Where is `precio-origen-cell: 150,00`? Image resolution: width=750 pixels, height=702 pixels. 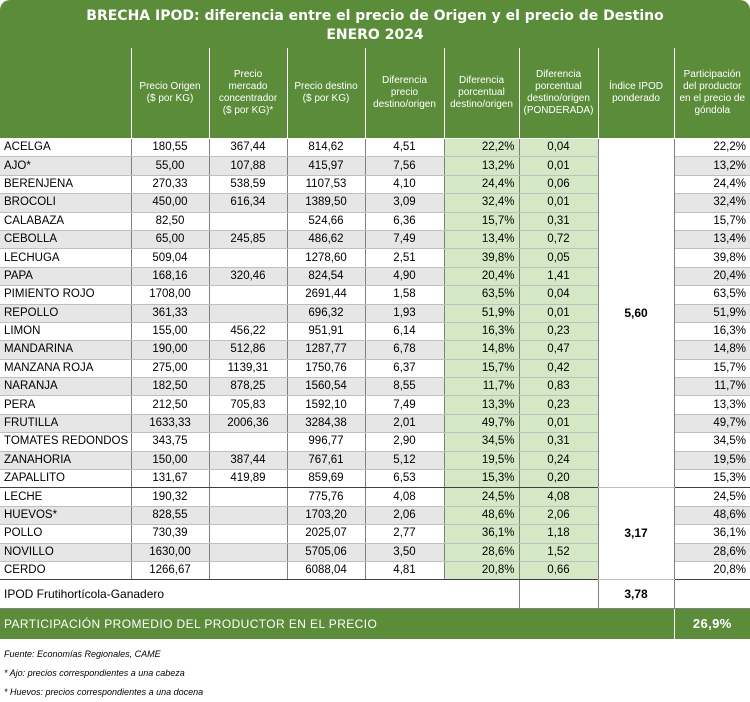 precio-origen-cell: 150,00 is located at coordinates (169, 461).